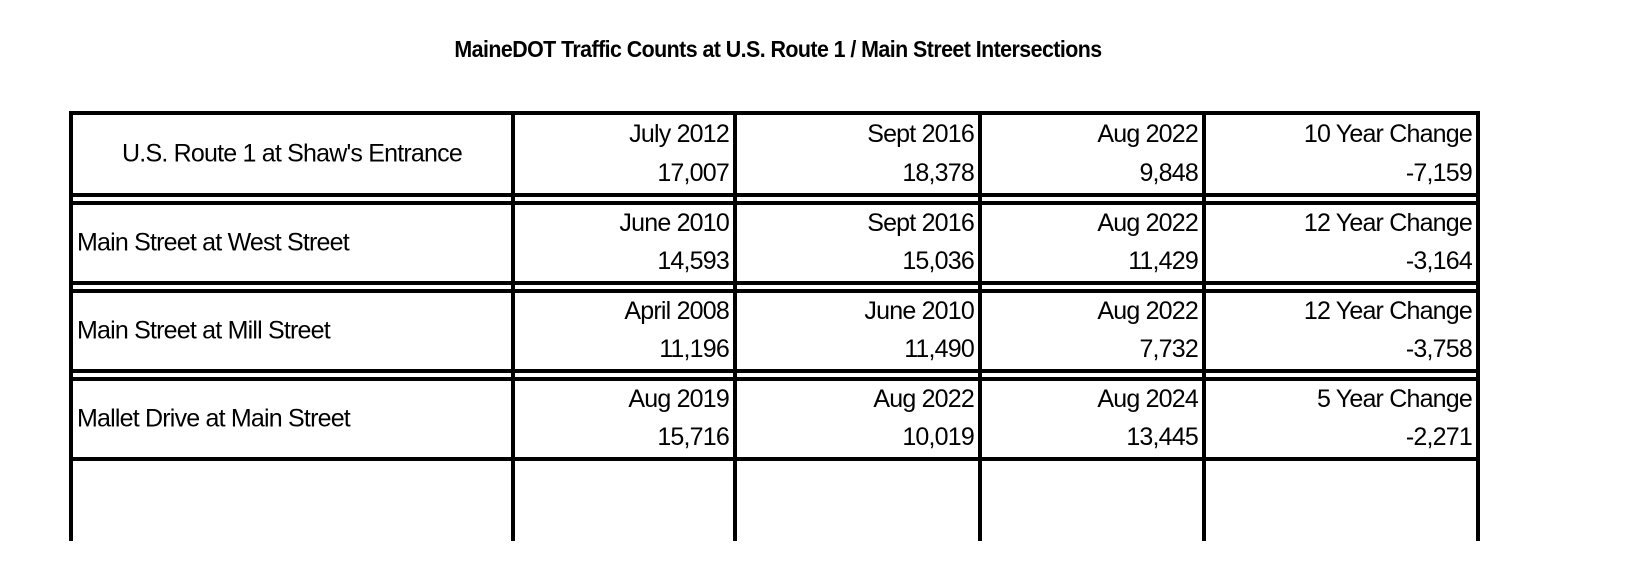 The image size is (1628, 579). Describe the element at coordinates (938, 437) in the screenshot. I see `count-value: 10,019` at that location.